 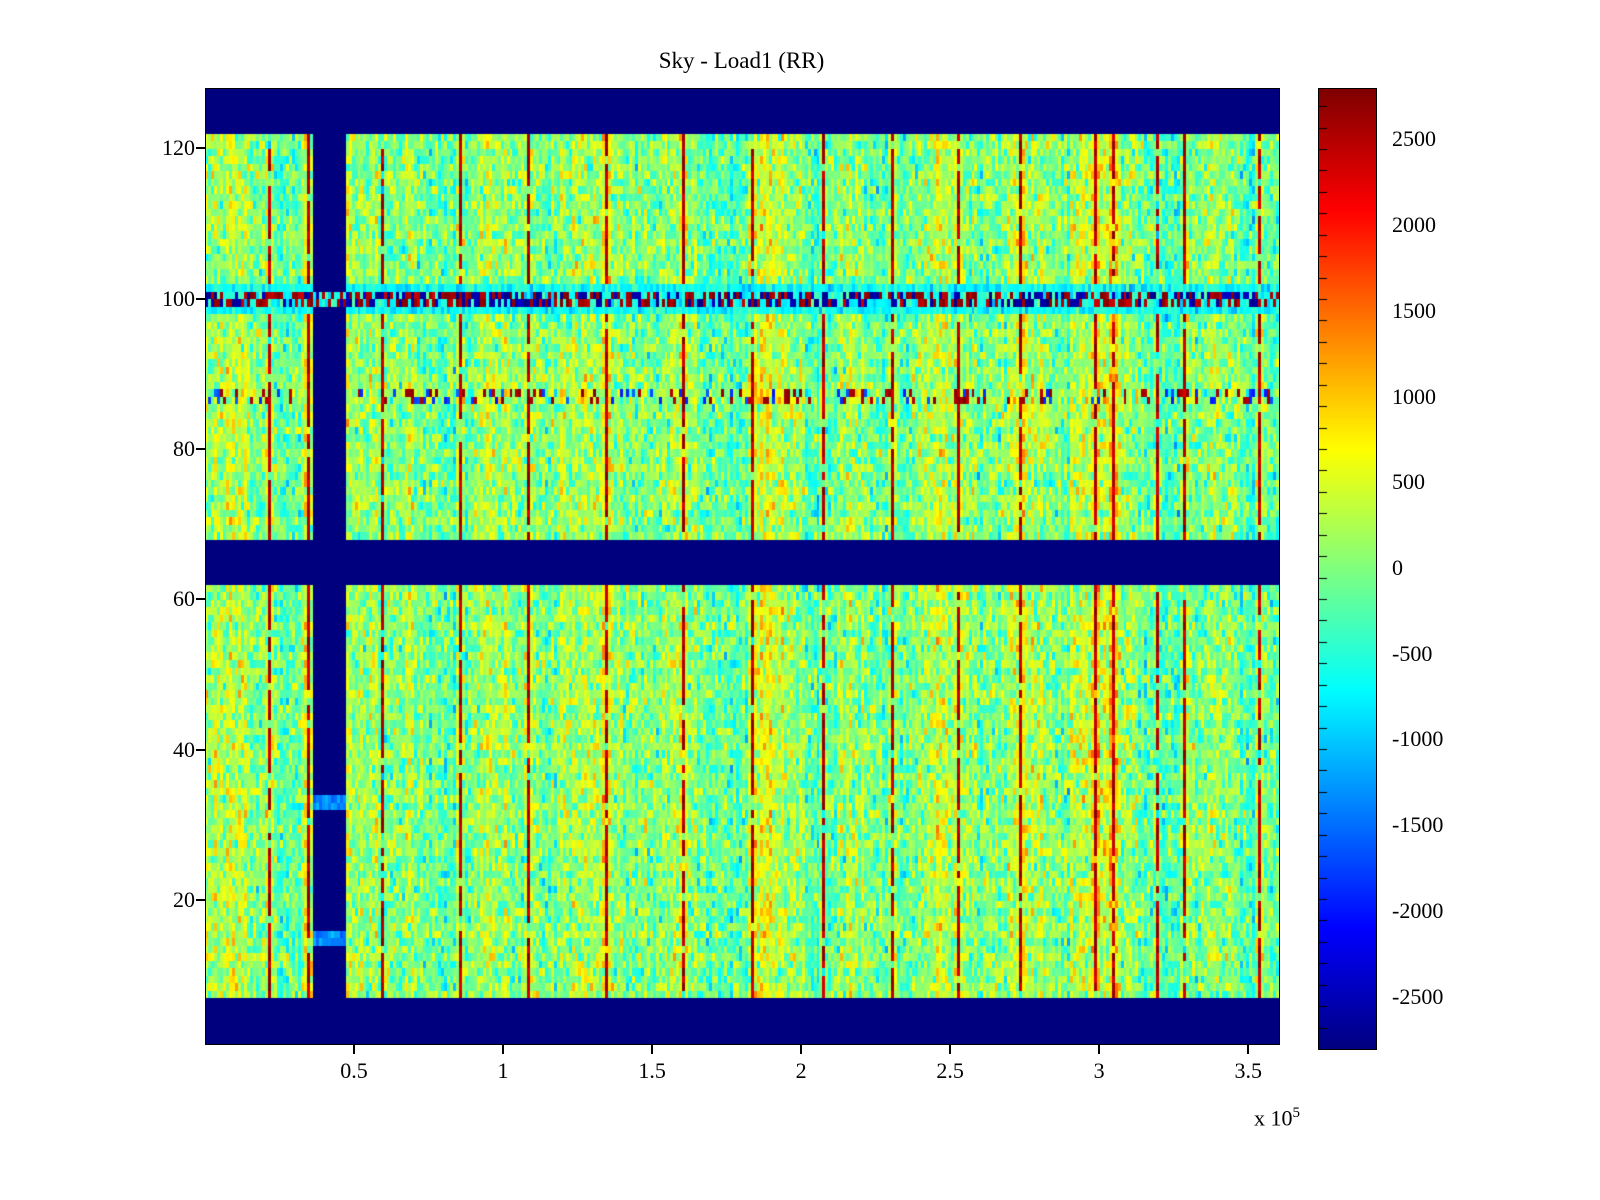 I want to click on plot-title: Sky - Load1 (RR), so click(x=741, y=60).